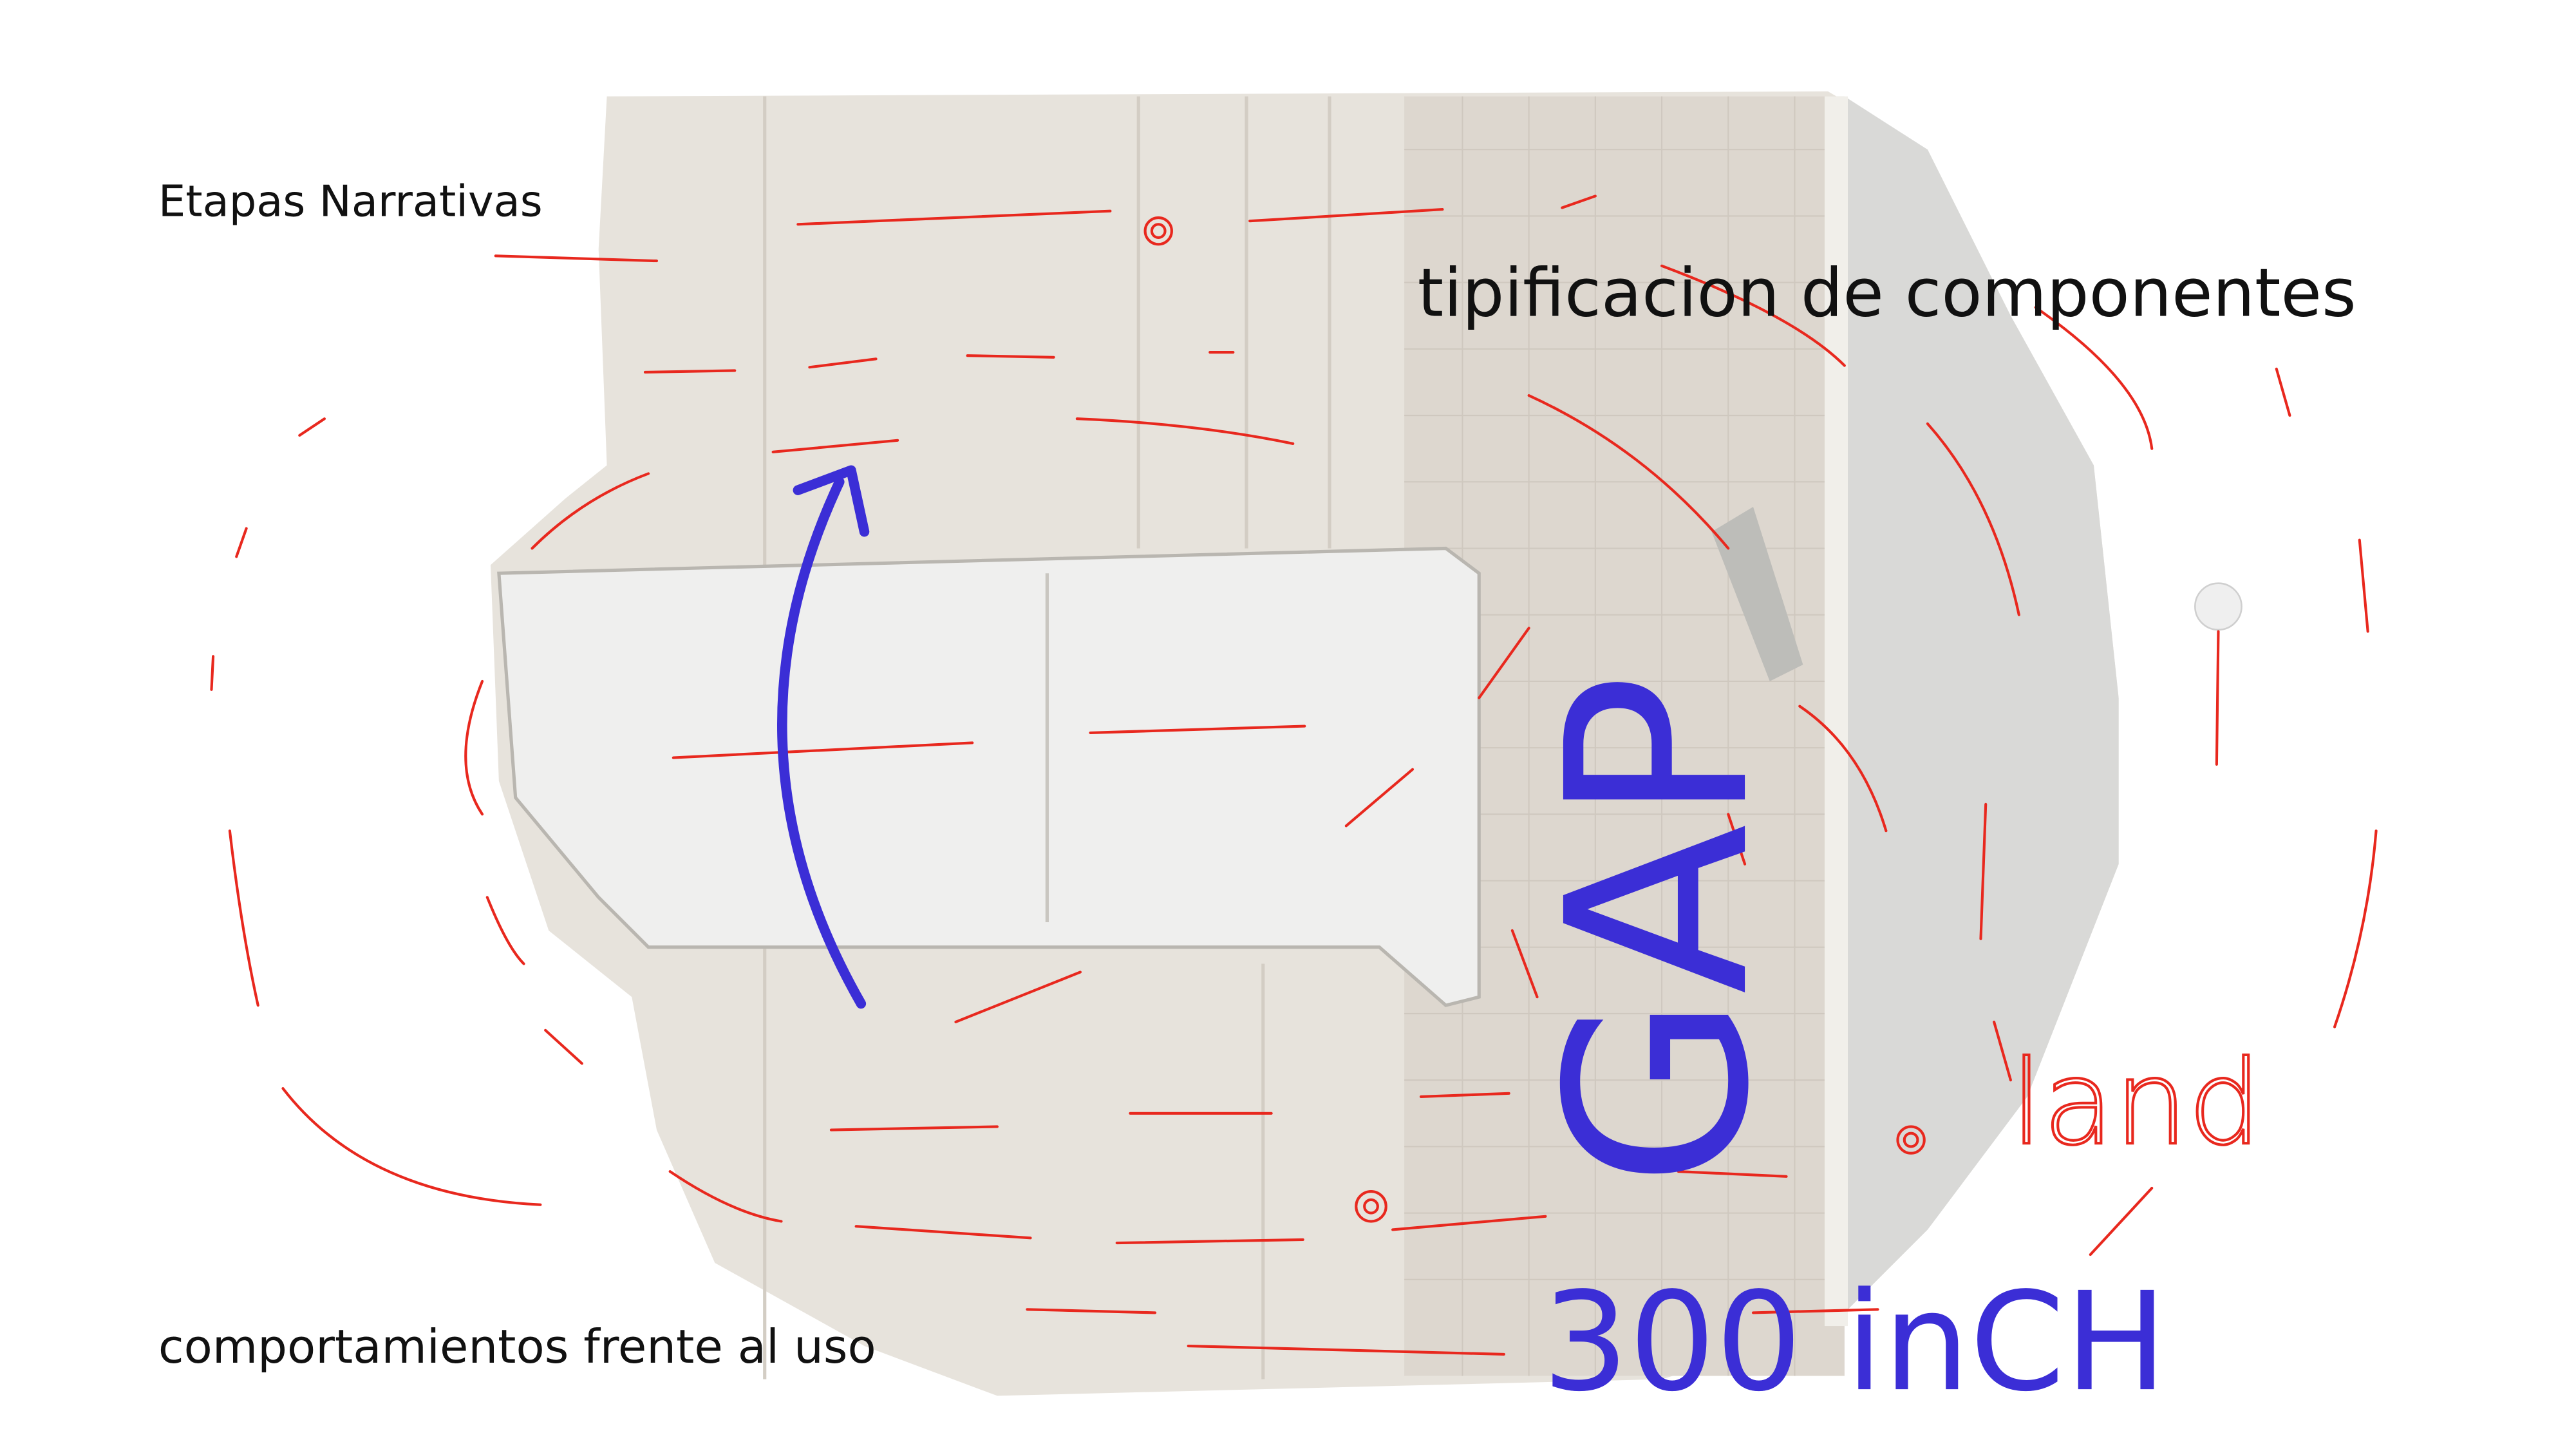  Describe the element at coordinates (1887, 293) in the screenshot. I see `label-tipificacion: tipificacion de componentes` at that location.